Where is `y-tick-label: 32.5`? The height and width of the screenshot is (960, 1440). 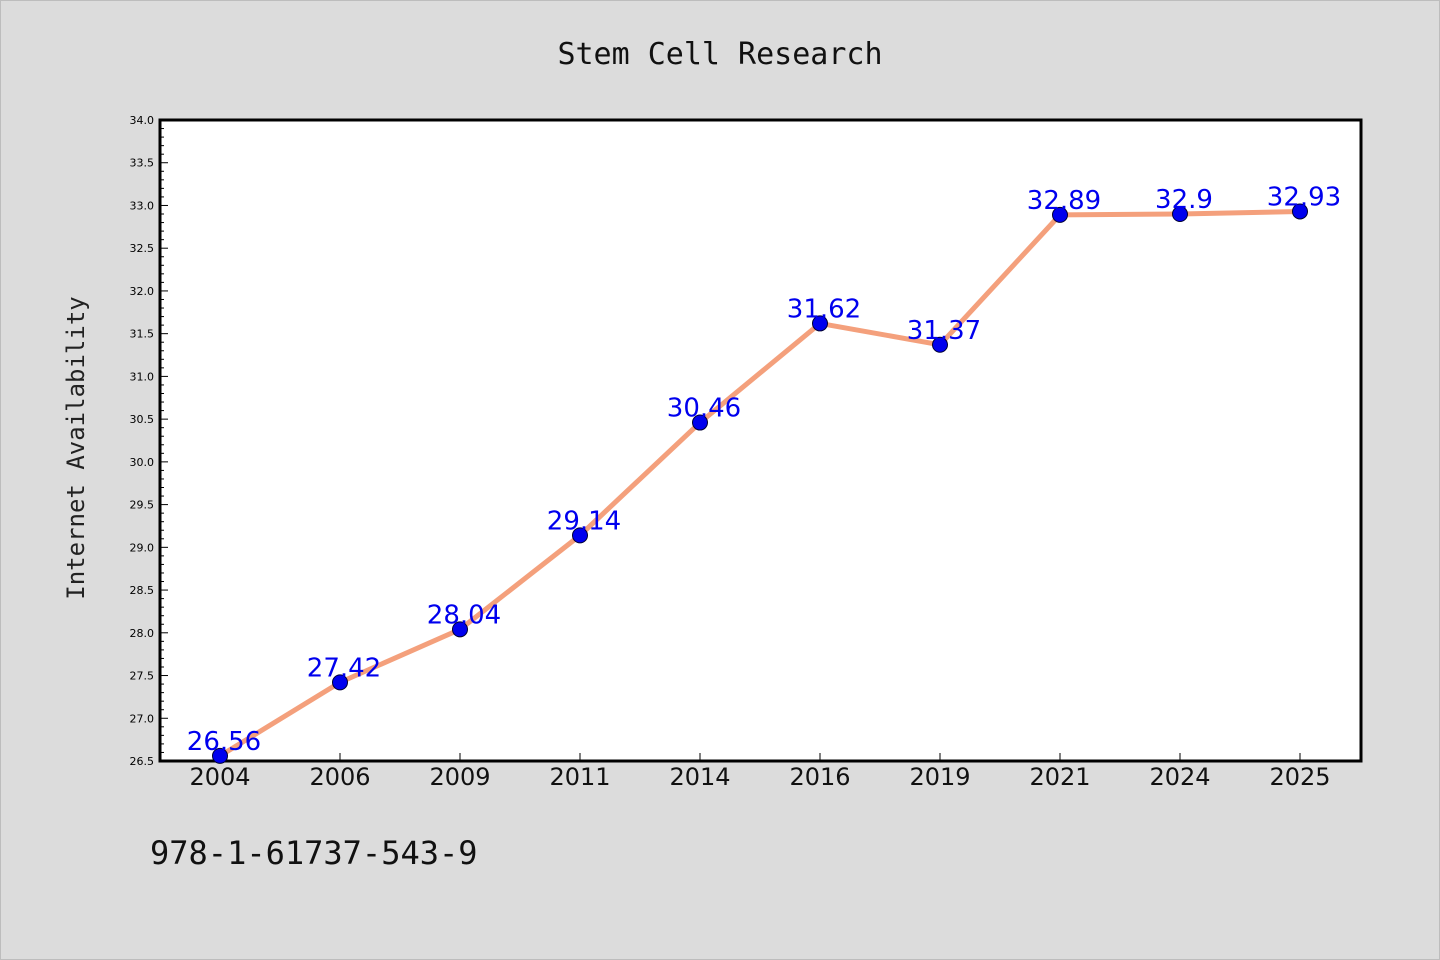 y-tick-label: 32.5 is located at coordinates (142, 248).